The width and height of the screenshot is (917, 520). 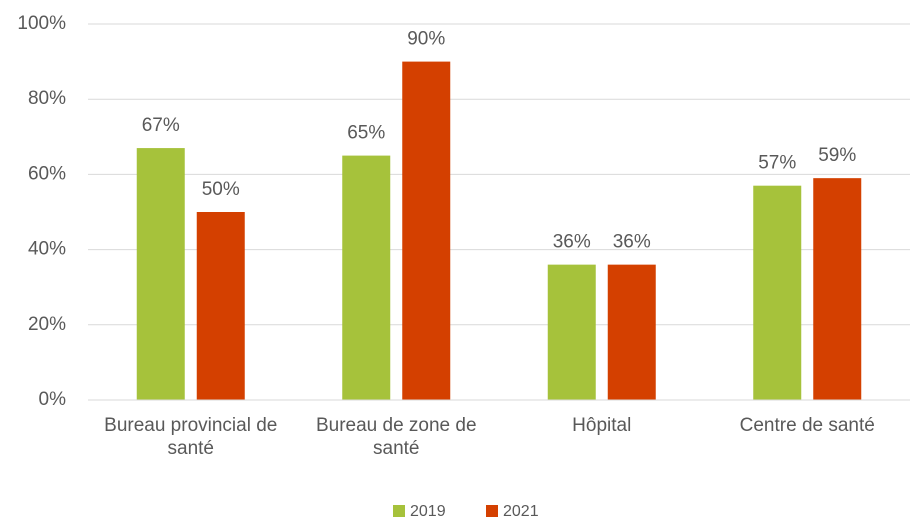 What do you see at coordinates (47, 98) in the screenshot?
I see `y-tick-label: 80%` at bounding box center [47, 98].